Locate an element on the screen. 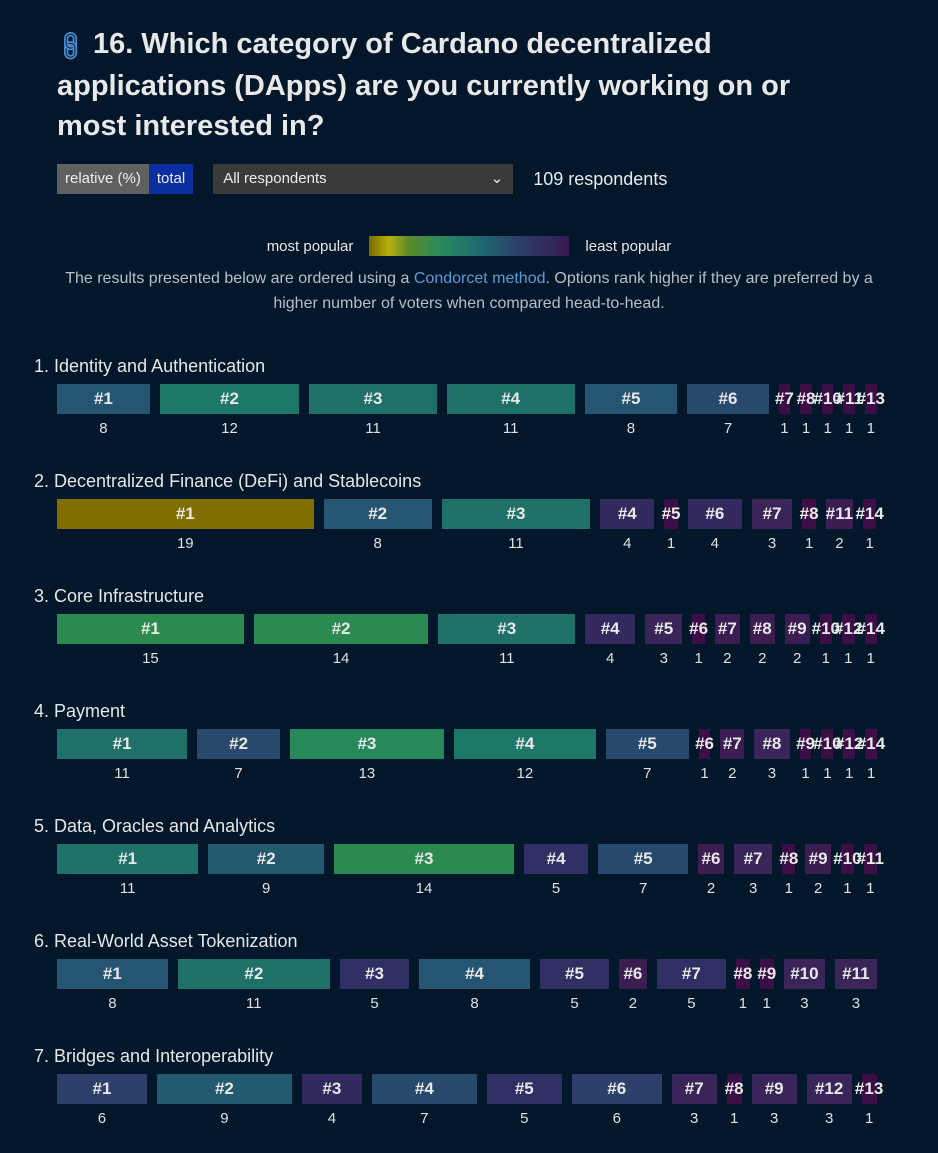 Image resolution: width=938 pixels, height=1153 pixels. rank-segment: #3 4 is located at coordinates (331, 1100).